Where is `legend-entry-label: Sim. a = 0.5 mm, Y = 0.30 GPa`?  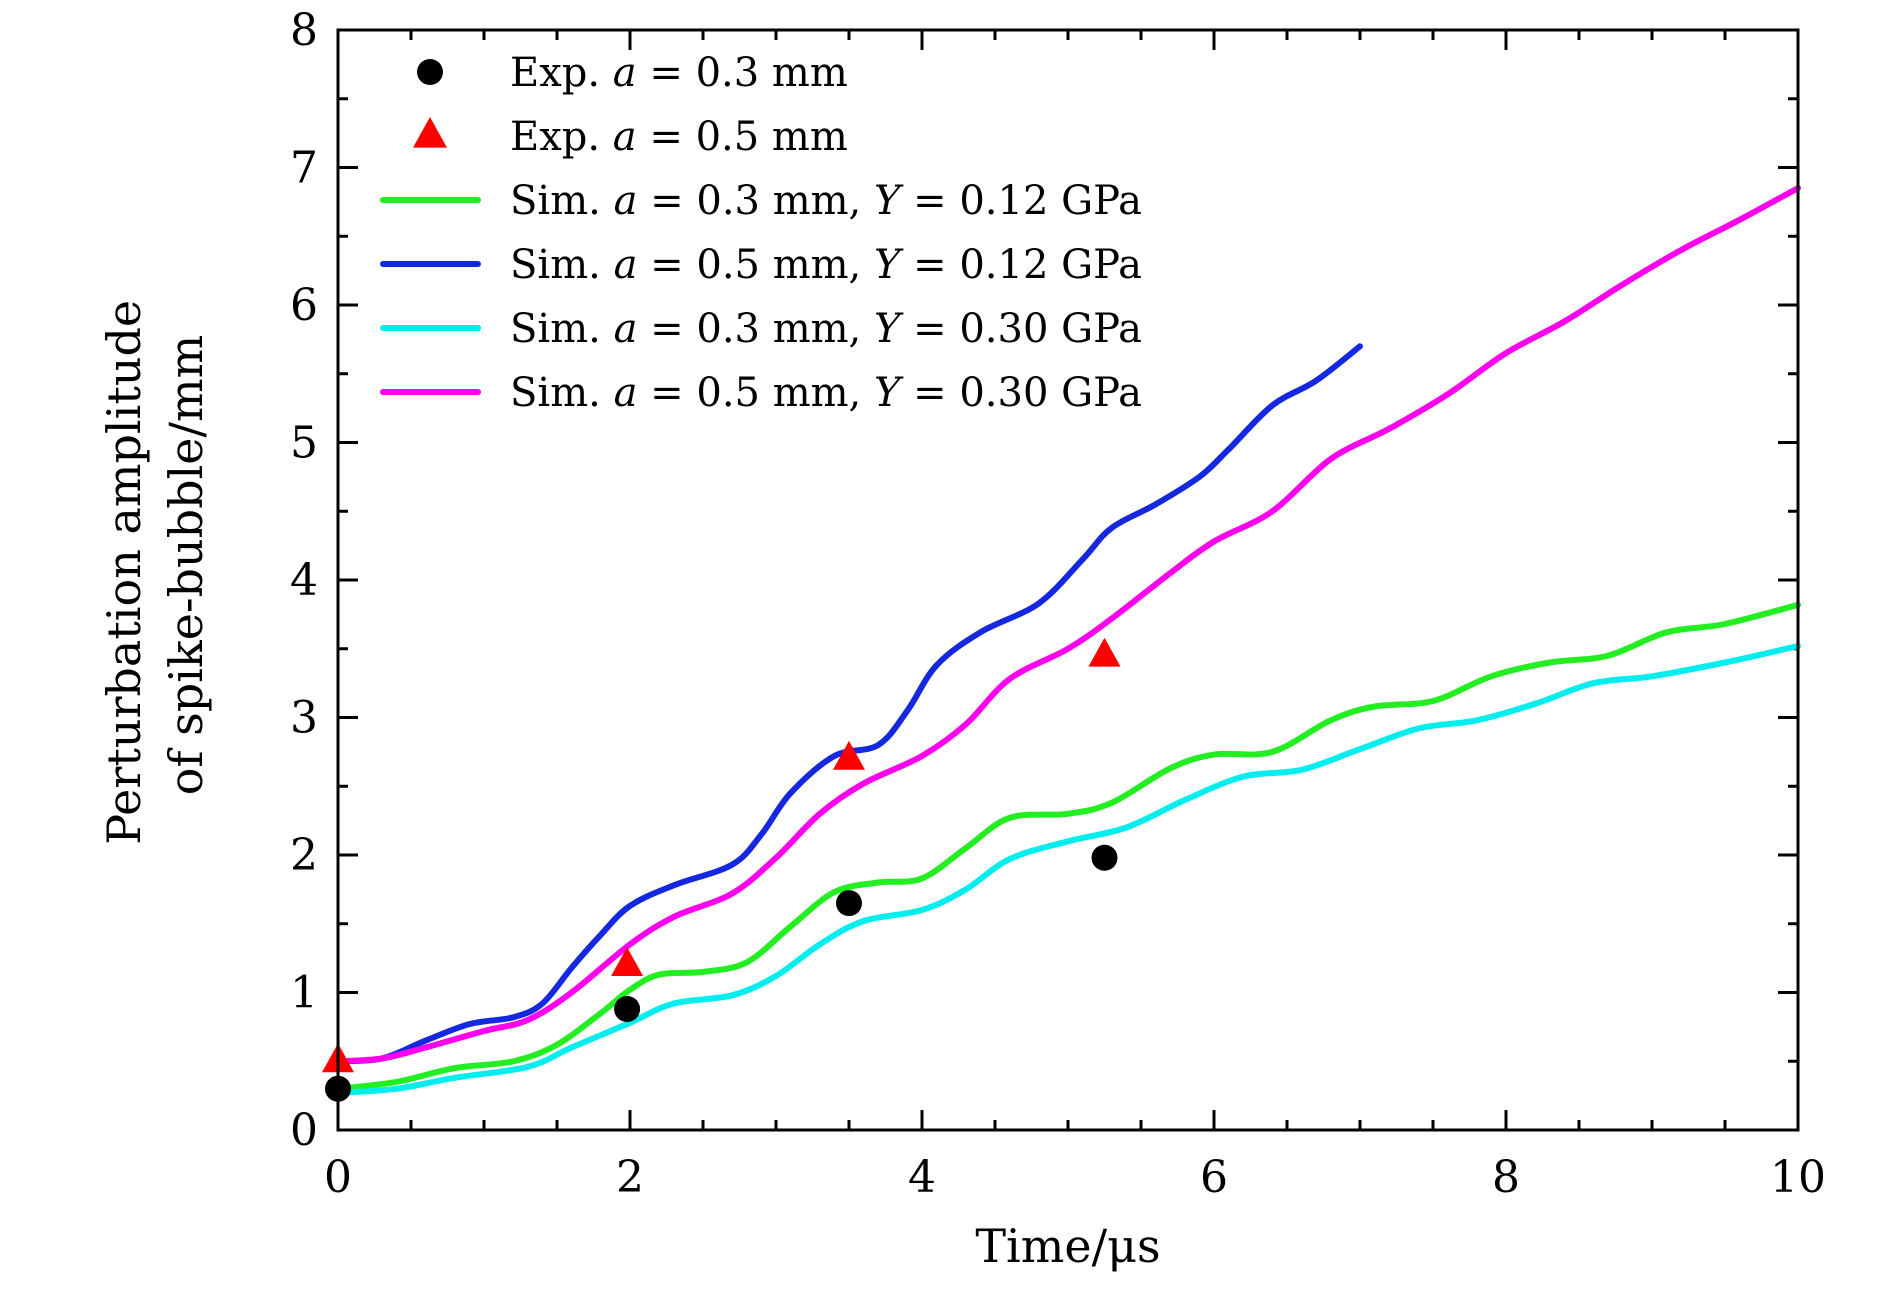 legend-entry-label: Sim. a = 0.5 mm, Y = 0.30 GPa is located at coordinates (826, 393).